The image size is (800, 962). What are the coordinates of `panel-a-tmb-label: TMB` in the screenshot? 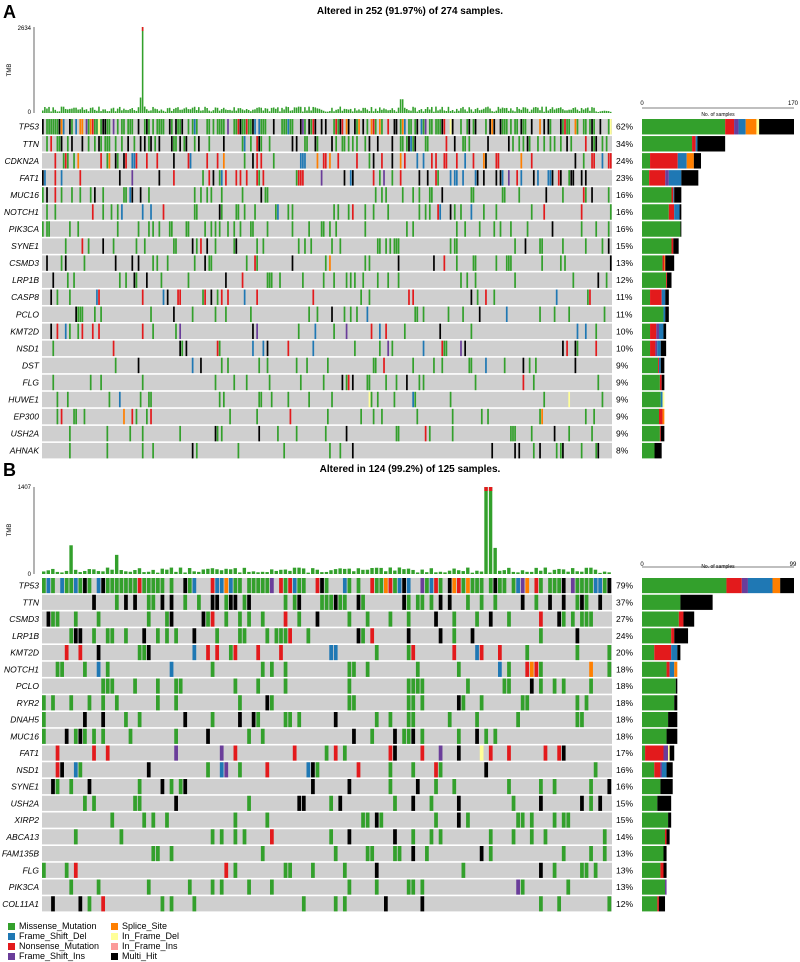 It's located at (10, 70).